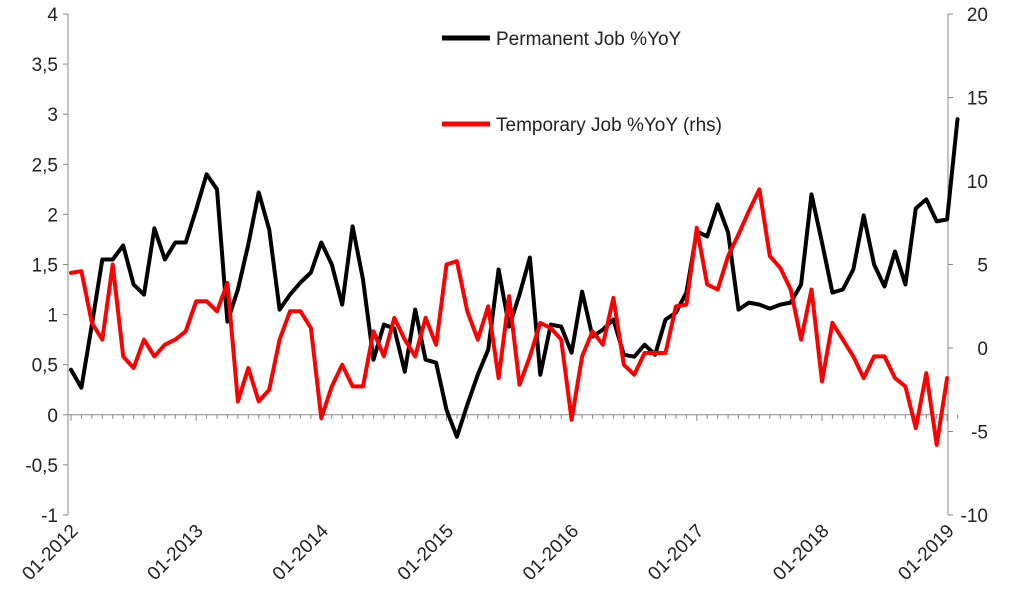 The height and width of the screenshot is (616, 1017). What do you see at coordinates (977, 182) in the screenshot?
I see `y-right-tick-label: 10` at bounding box center [977, 182].